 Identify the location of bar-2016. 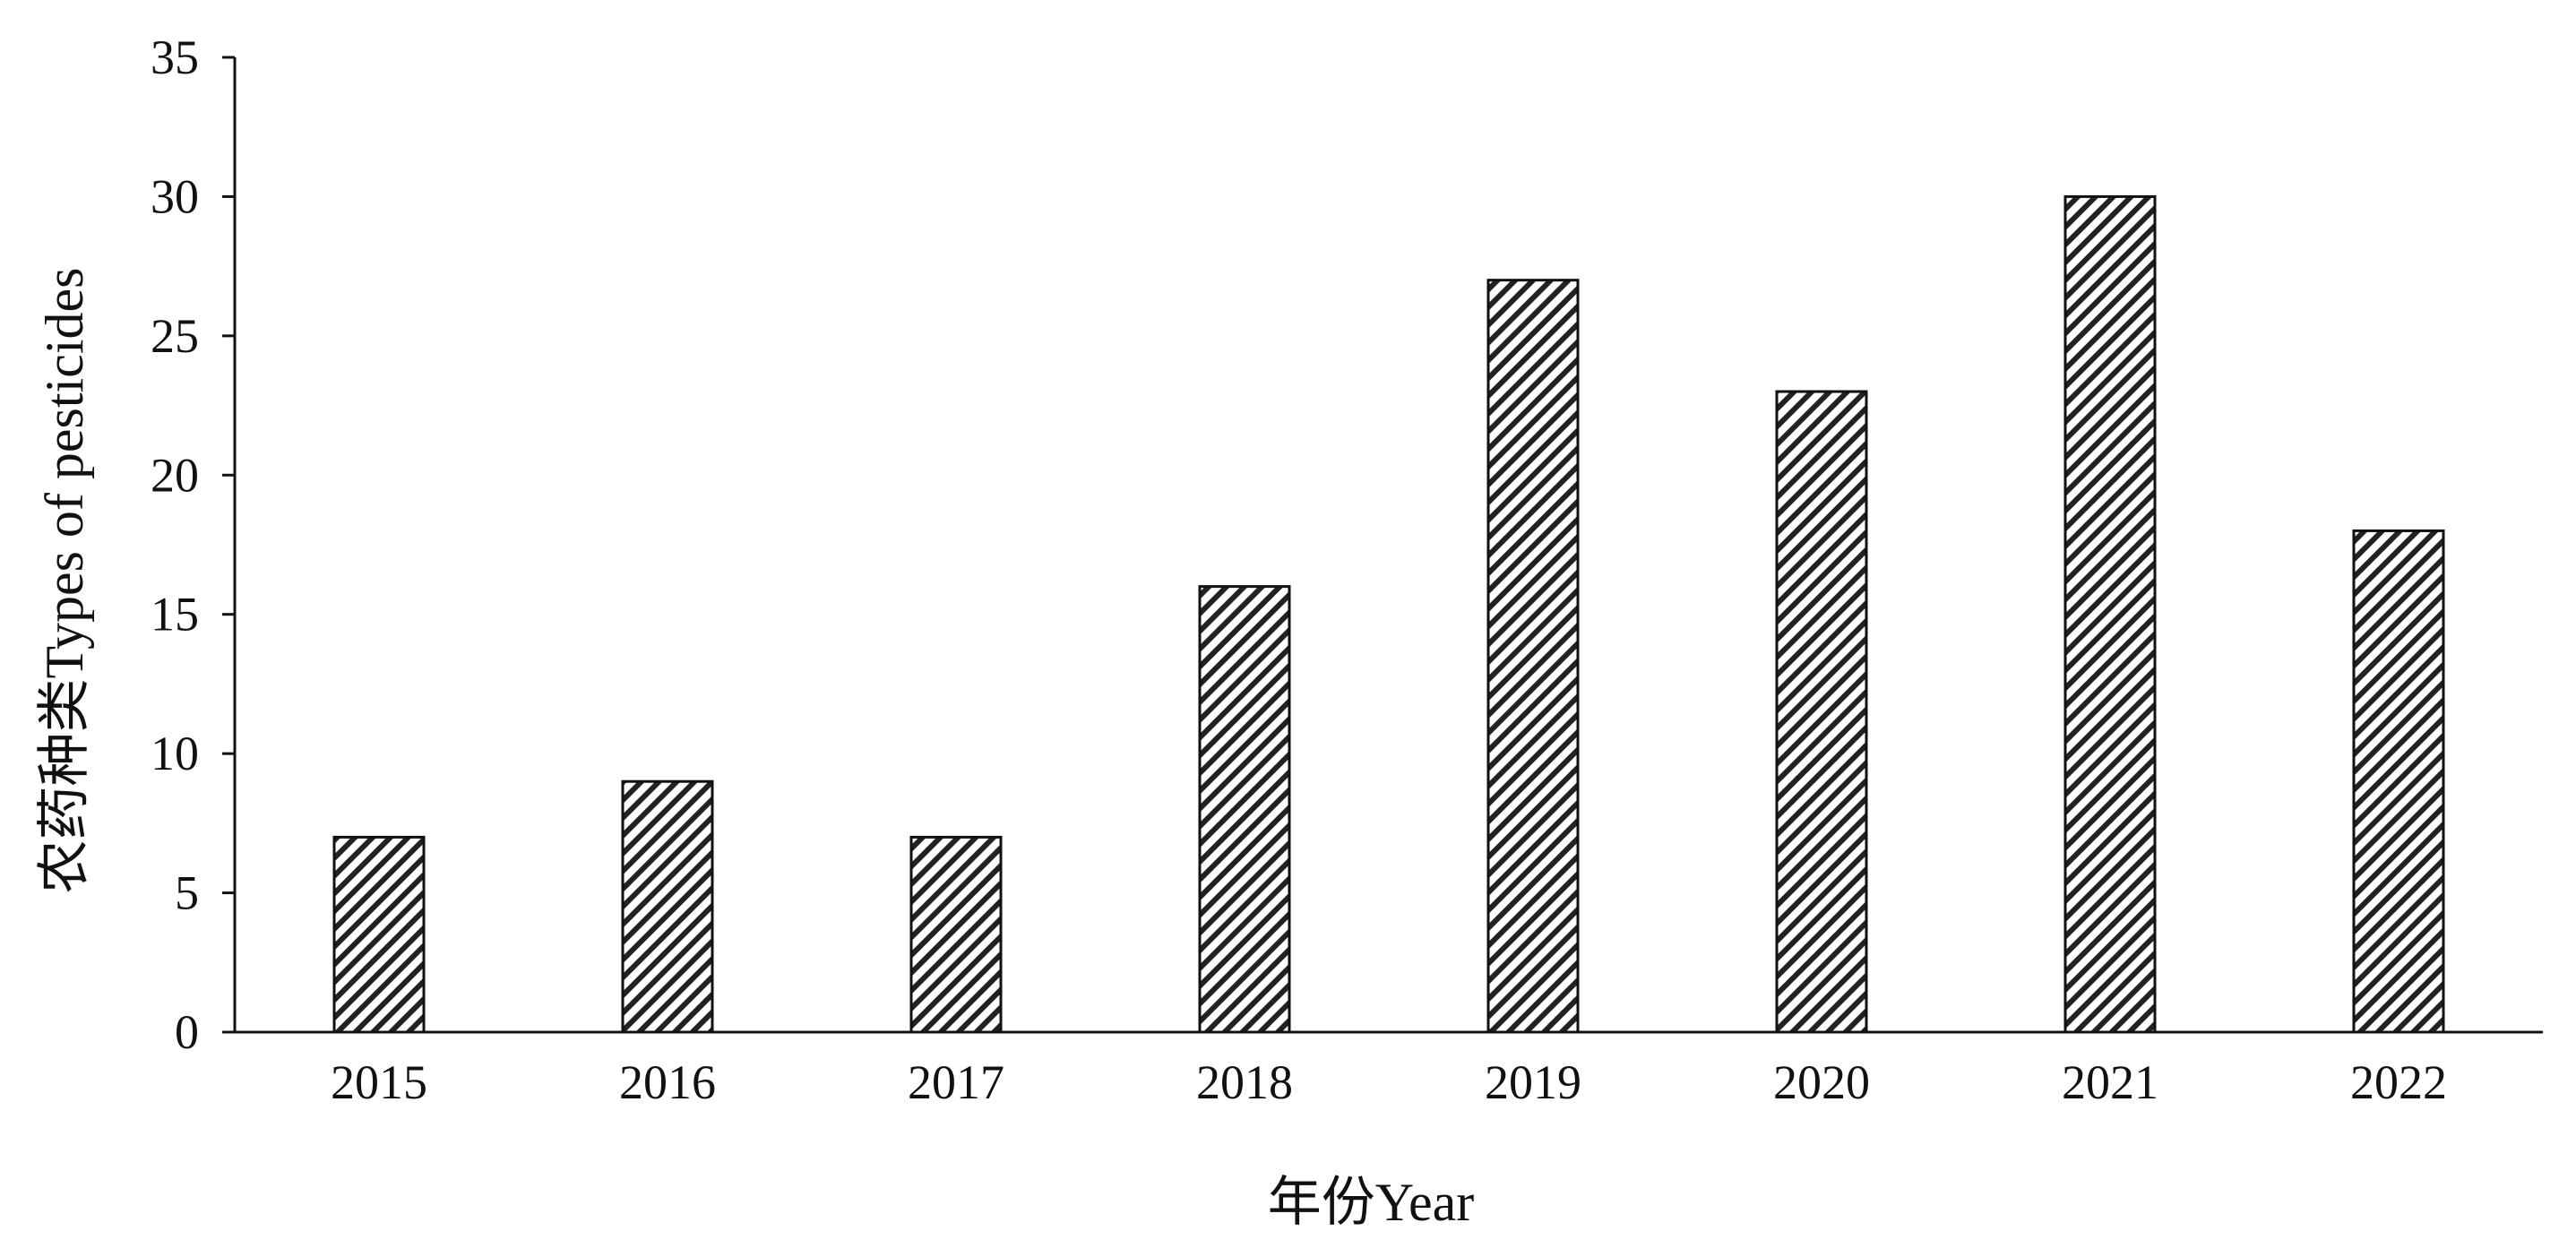
(667, 906).